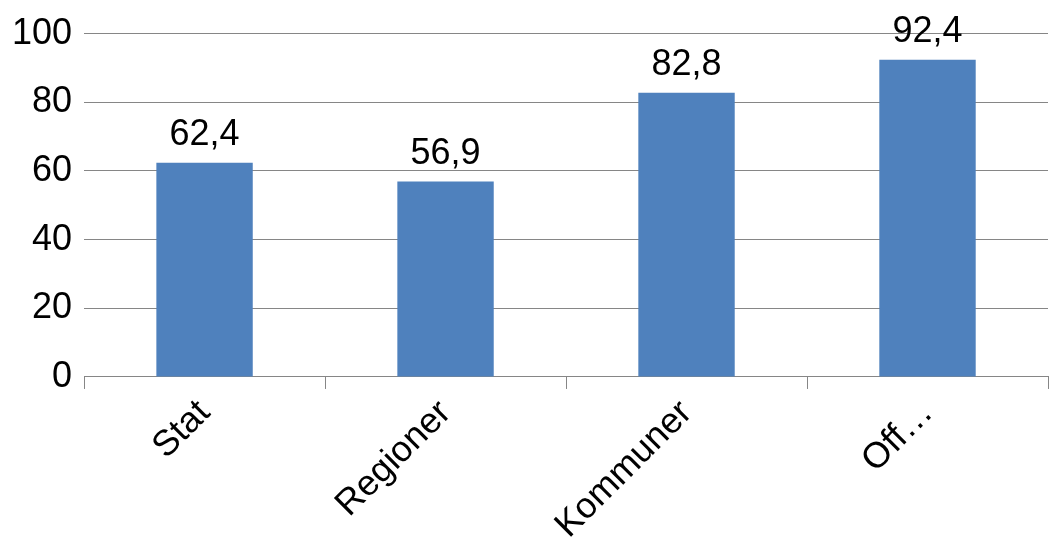  I want to click on y-tick-label: 60, so click(52, 168).